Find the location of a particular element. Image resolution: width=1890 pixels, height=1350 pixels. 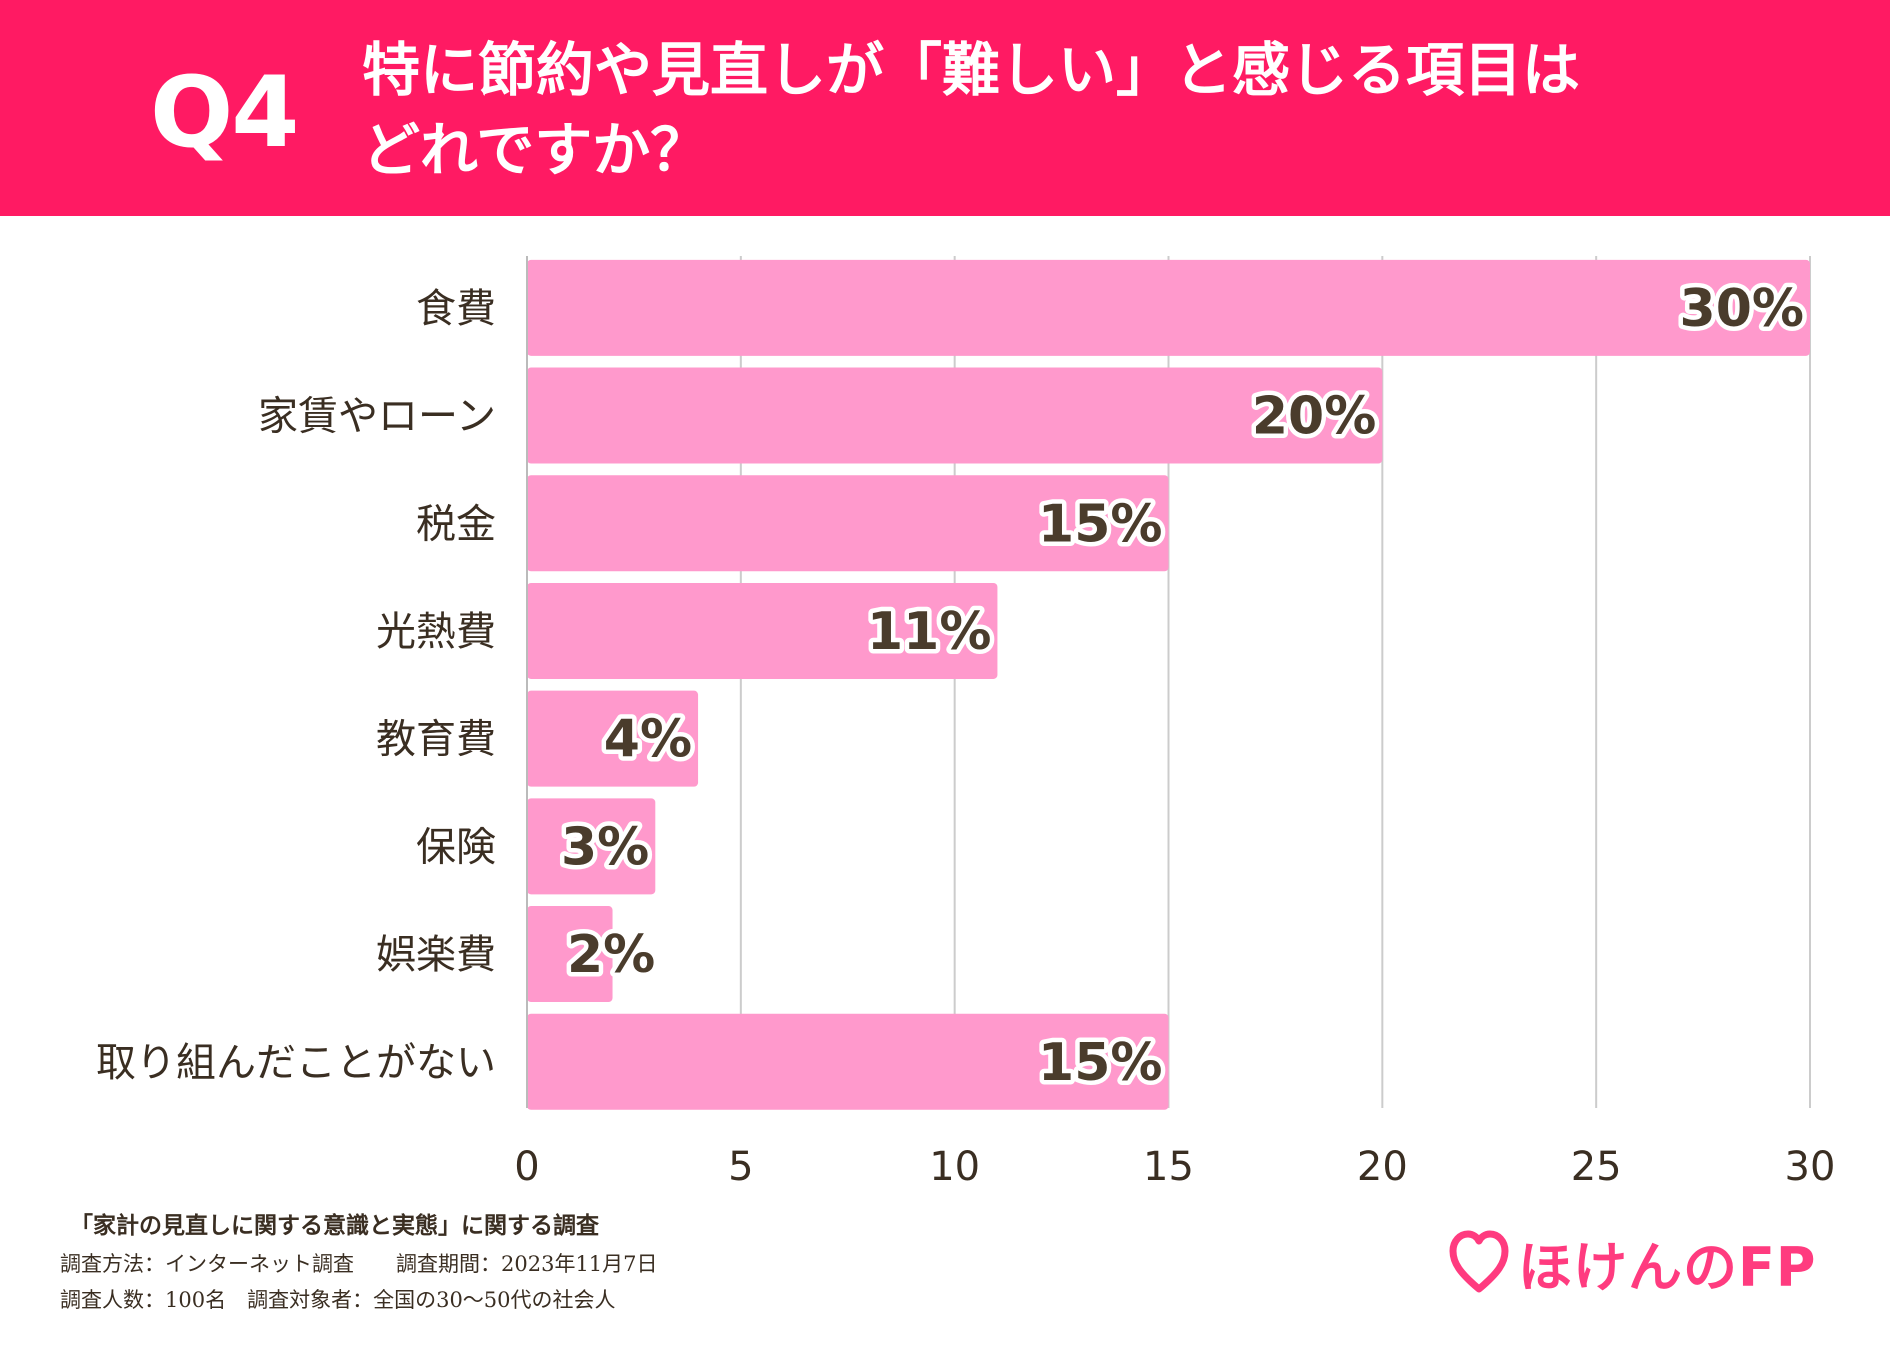

x-tick-label: 20 is located at coordinates (1382, 1167).